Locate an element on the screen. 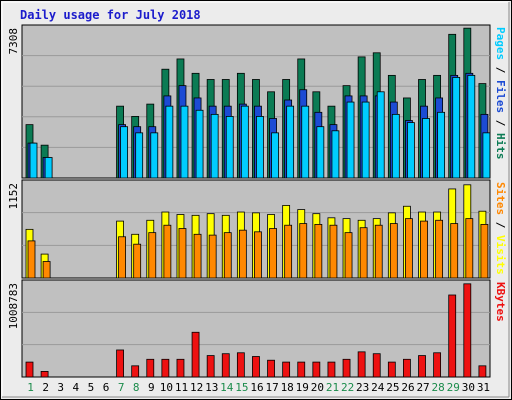  day-label-31: 31 is located at coordinates (483, 387).